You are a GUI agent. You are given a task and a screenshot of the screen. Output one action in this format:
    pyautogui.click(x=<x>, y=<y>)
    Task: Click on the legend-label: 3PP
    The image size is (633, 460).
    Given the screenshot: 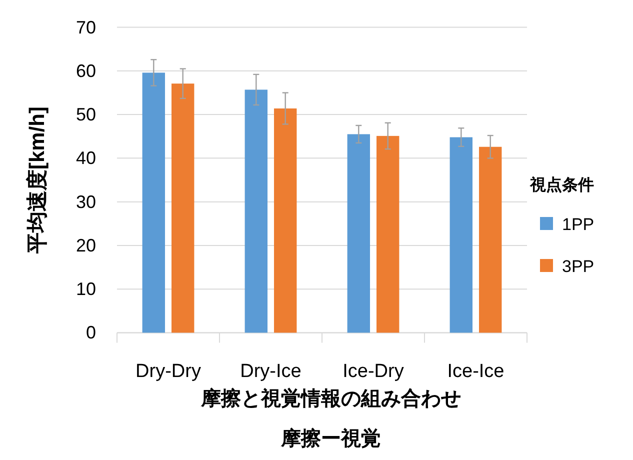 What is the action you would take?
    pyautogui.click(x=578, y=266)
    